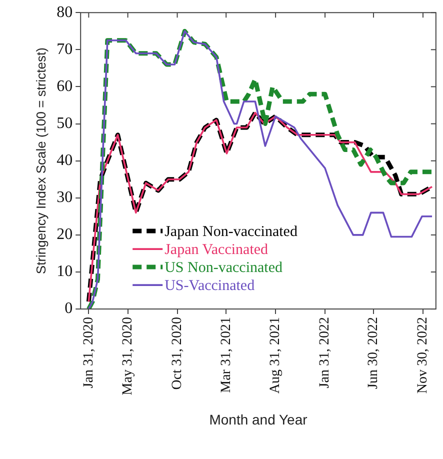 The height and width of the screenshot is (459, 443). I want to click on y-tick-label: 20, so click(64, 235).